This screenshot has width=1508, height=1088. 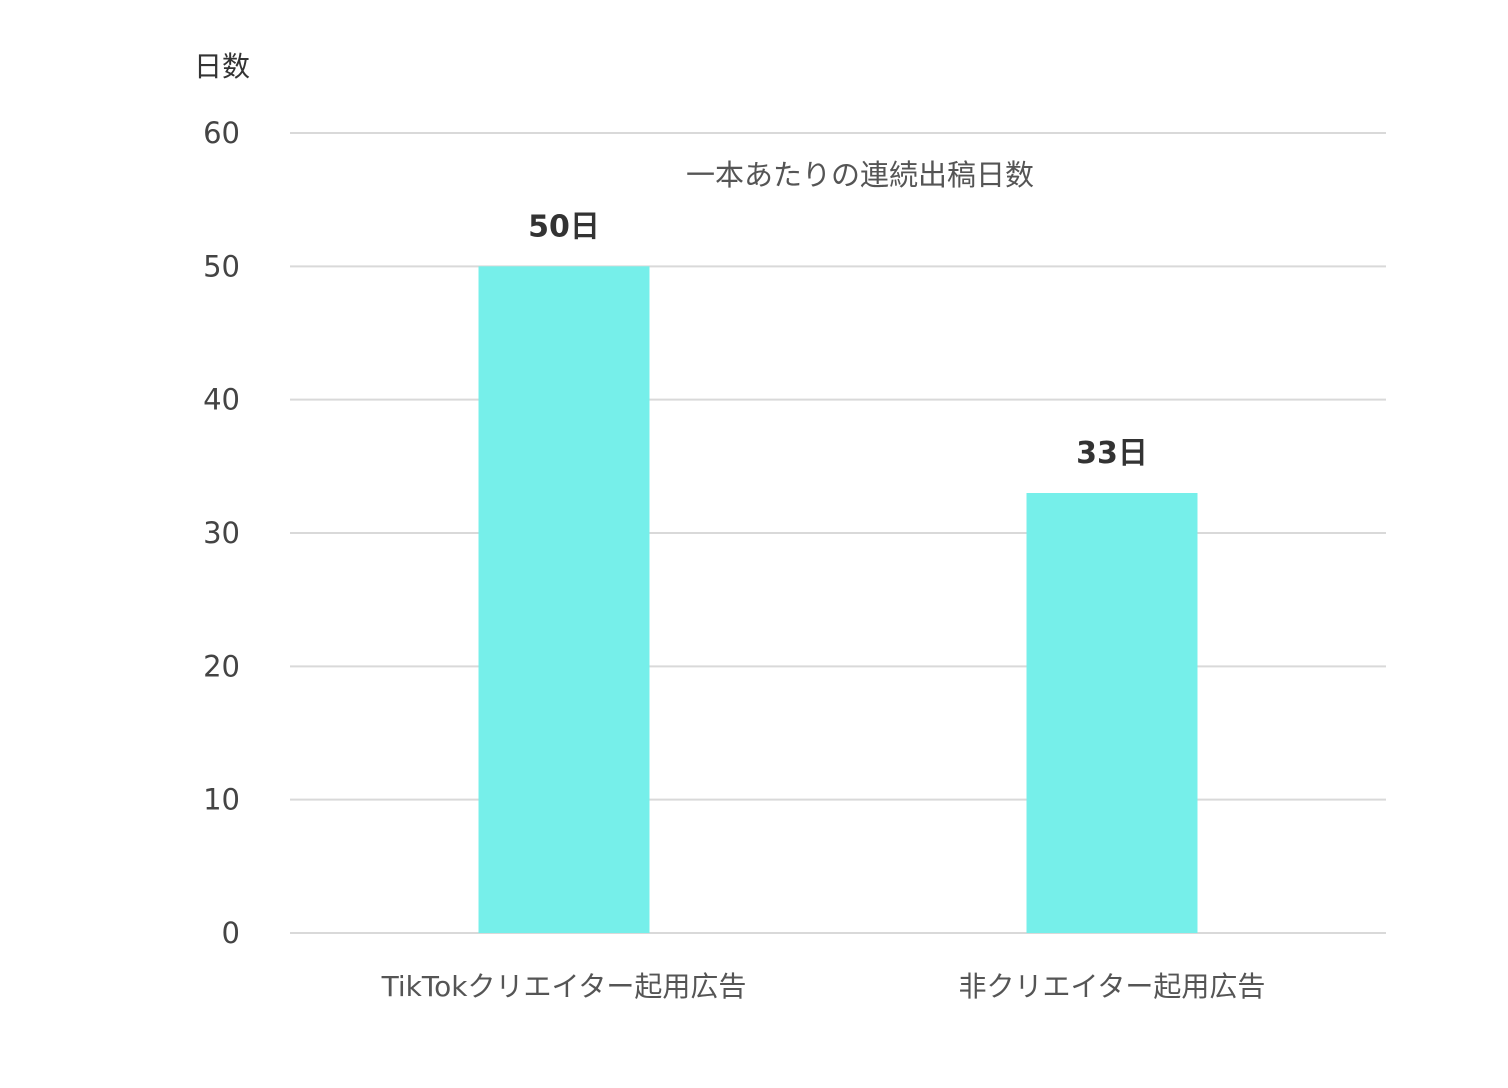 I want to click on y-tick-label: 10, so click(x=221, y=800).